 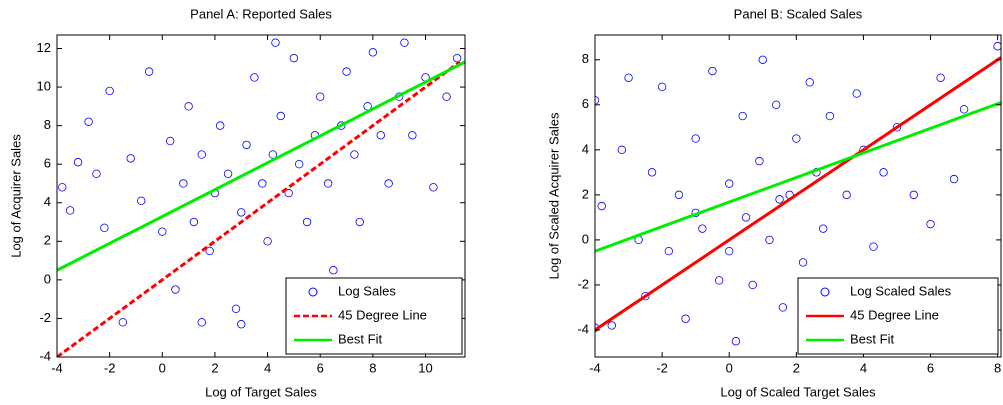 I want to click on y-axis-label: Log of Scaled Acquirer Sales, so click(x=553, y=195).